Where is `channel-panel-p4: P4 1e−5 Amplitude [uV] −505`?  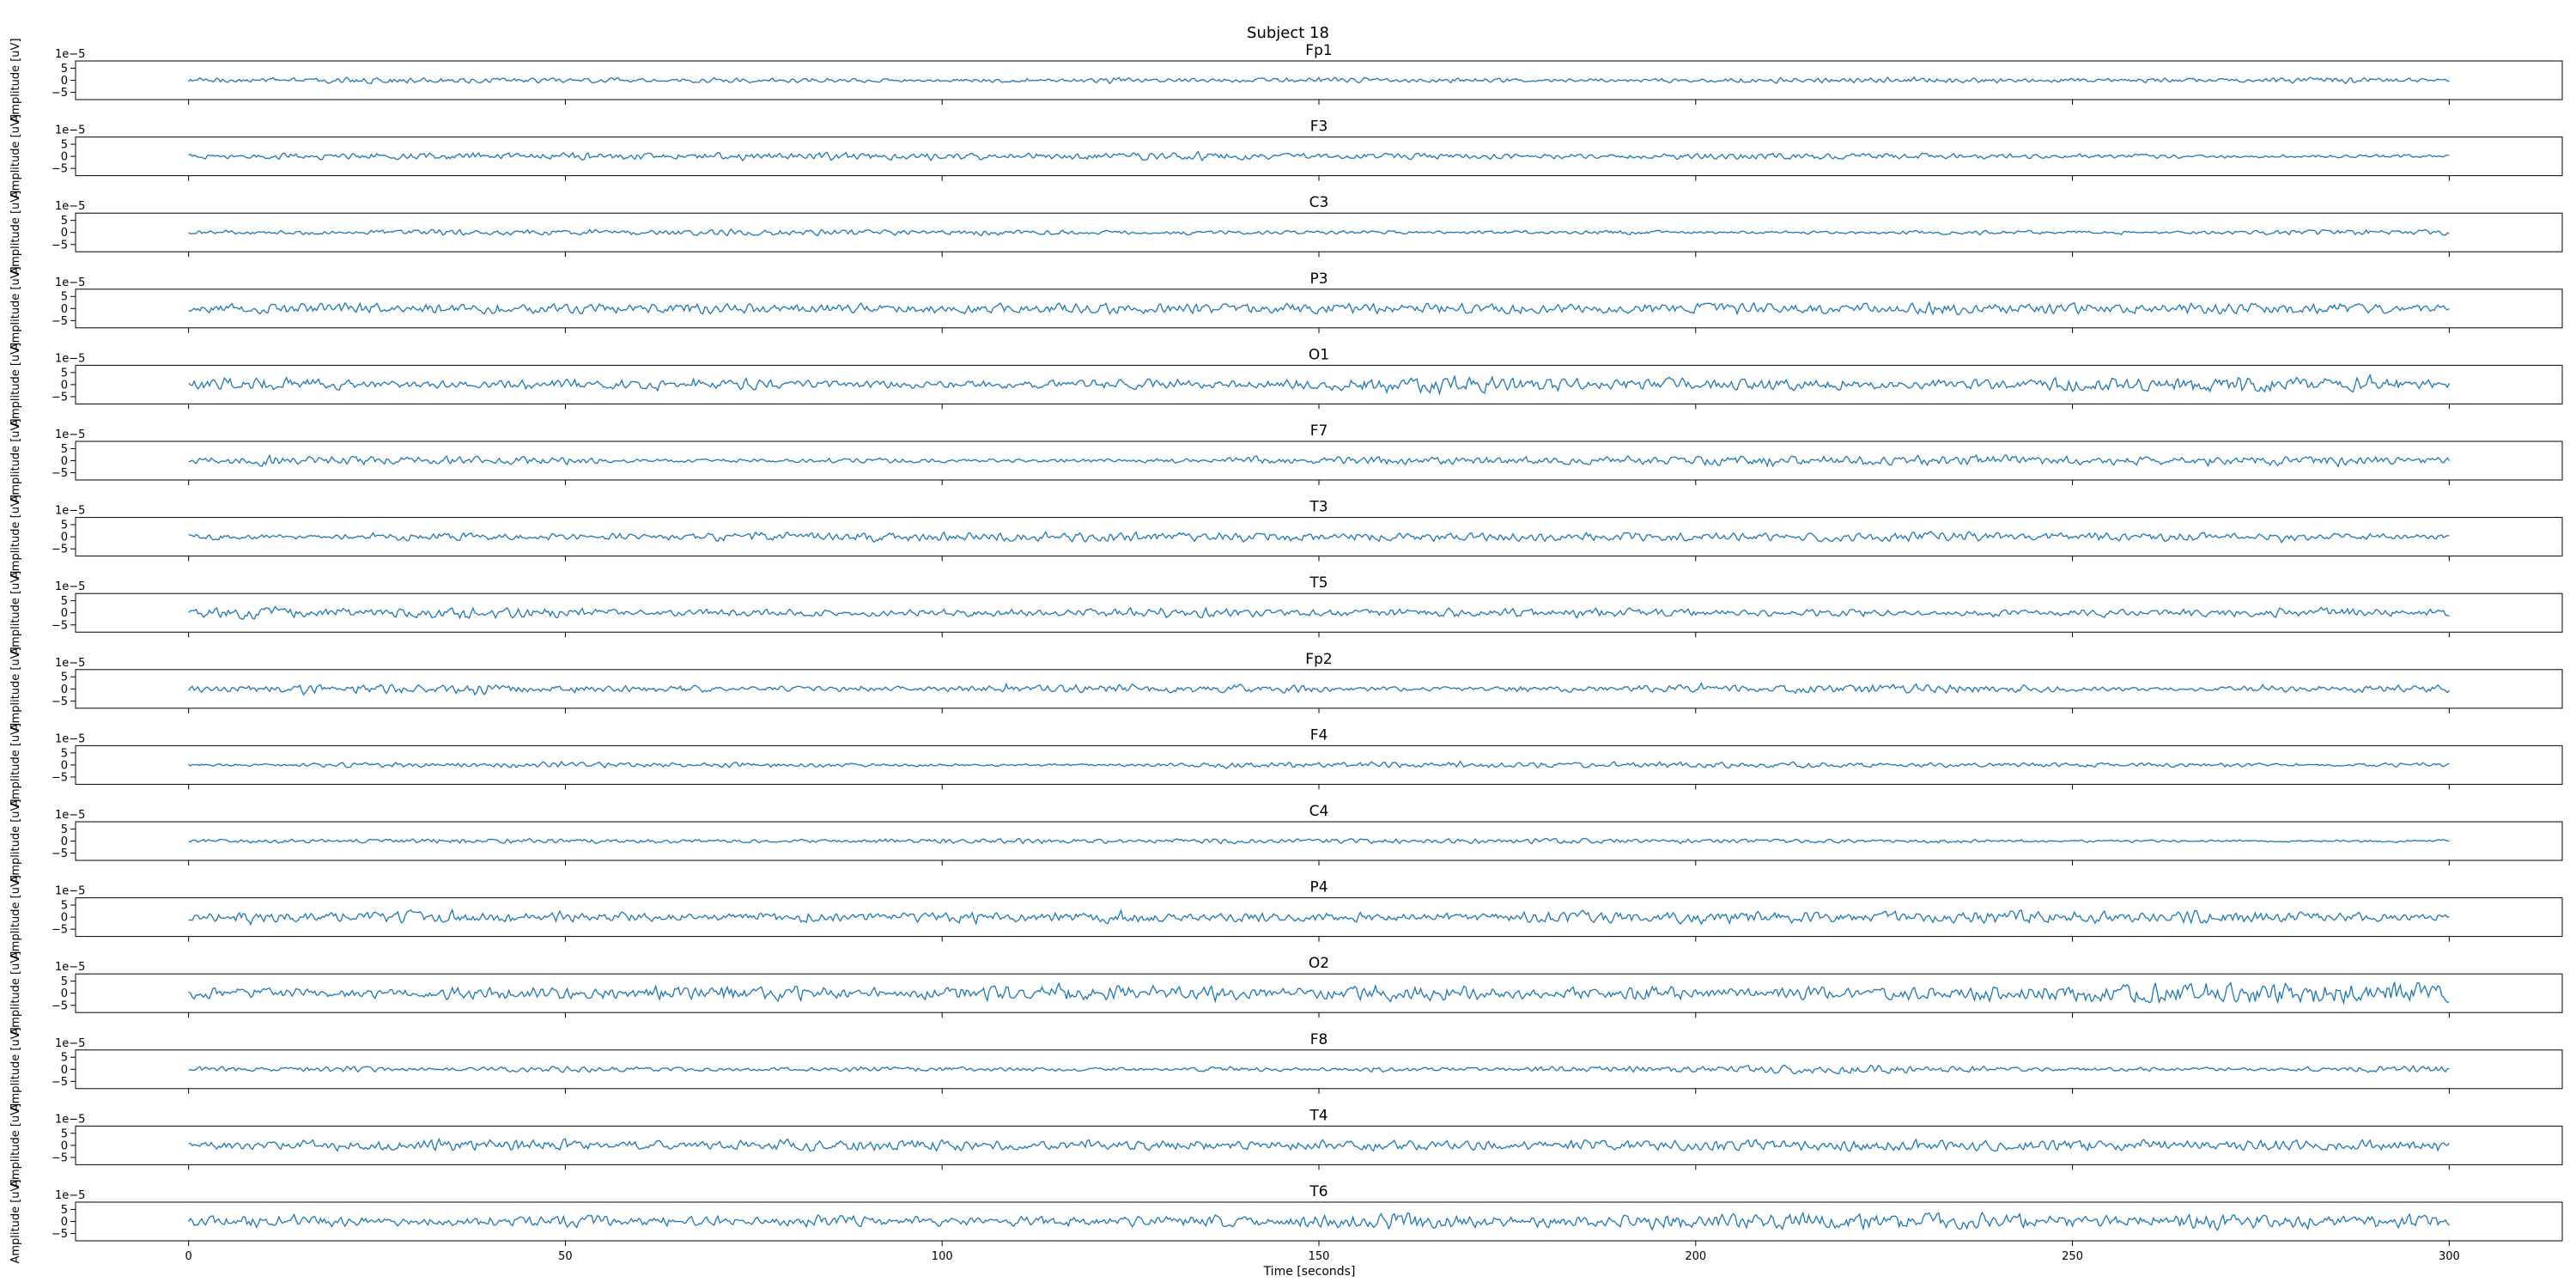 channel-panel-p4: P4 1e−5 Amplitude [uV] −505 is located at coordinates (1286, 917).